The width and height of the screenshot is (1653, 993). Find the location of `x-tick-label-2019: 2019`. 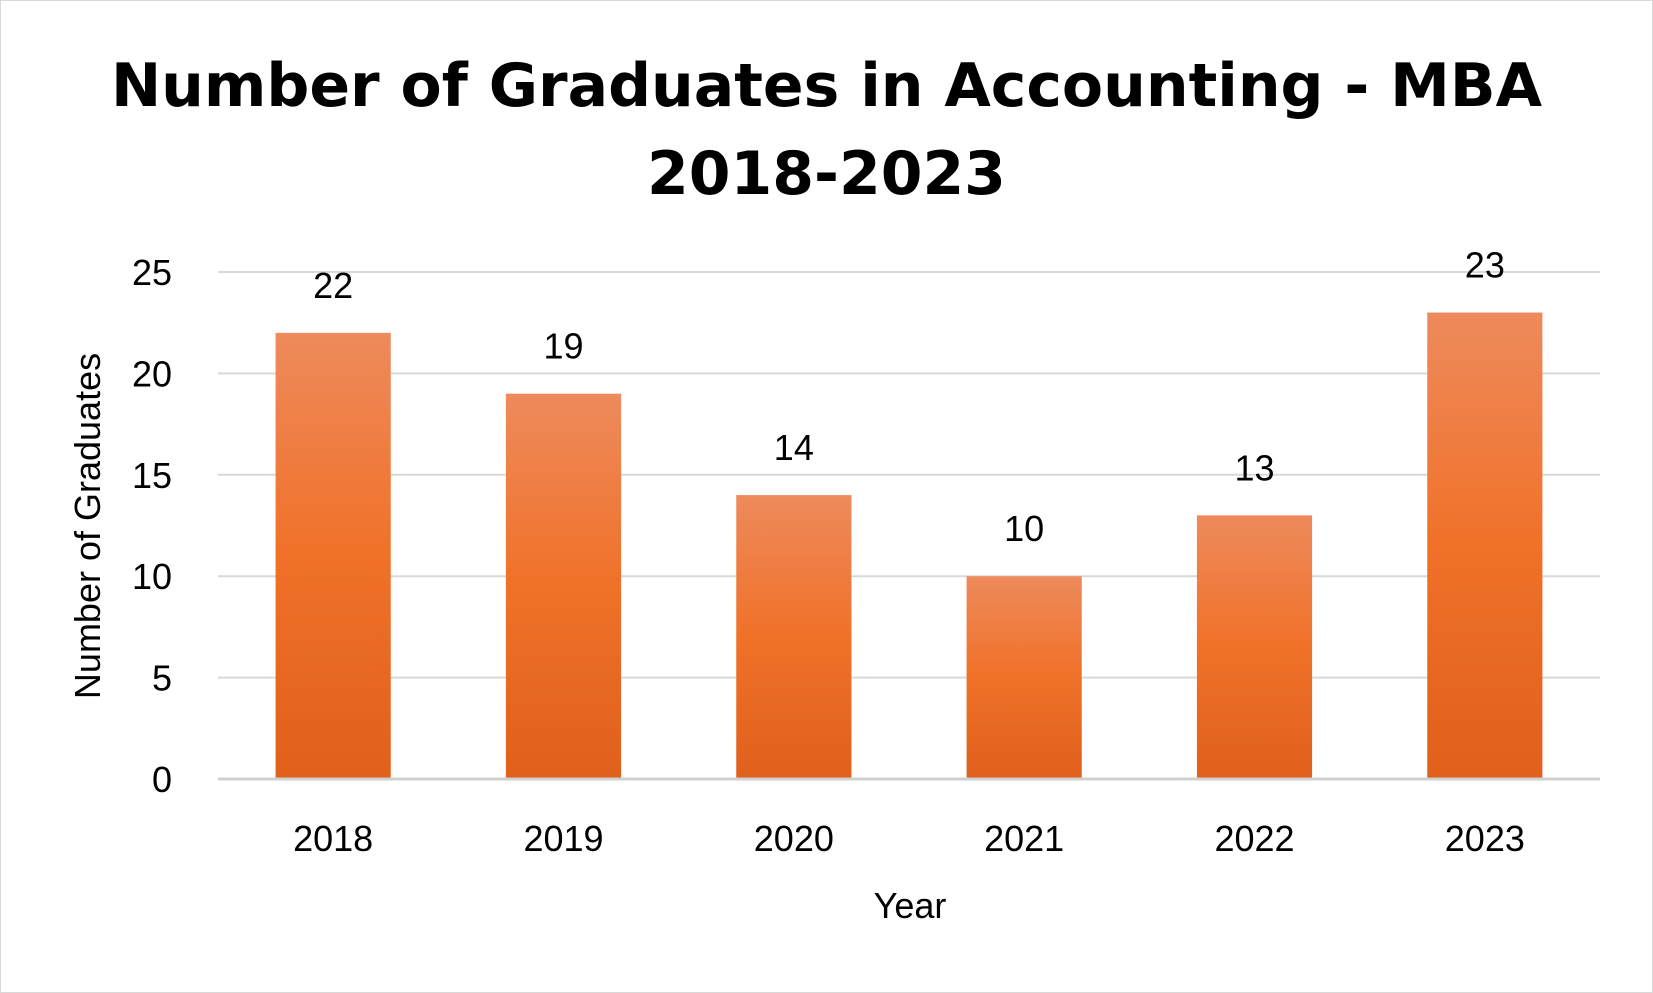

x-tick-label-2019: 2019 is located at coordinates (563, 838).